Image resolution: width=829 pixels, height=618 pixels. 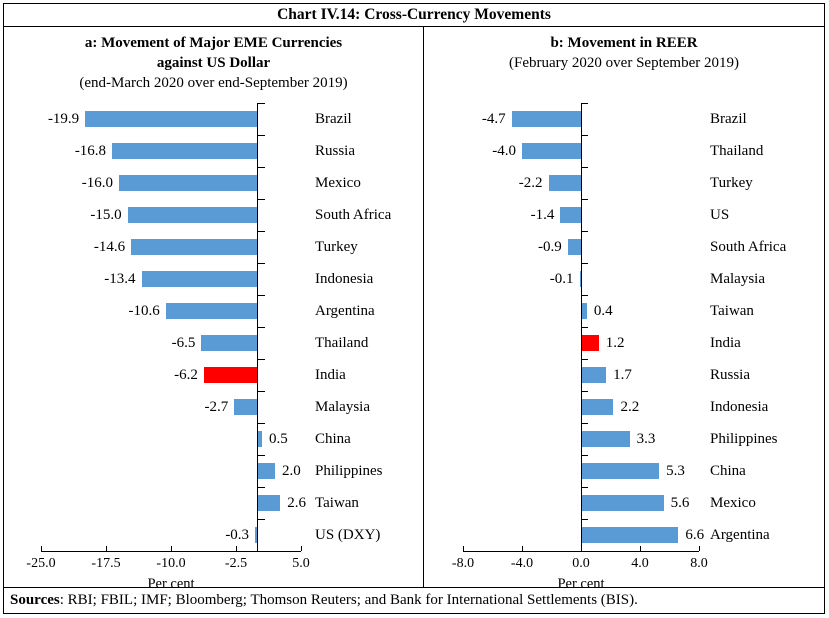 I want to click on bar-value-label-brazil: -4.7, so click(x=493, y=119).